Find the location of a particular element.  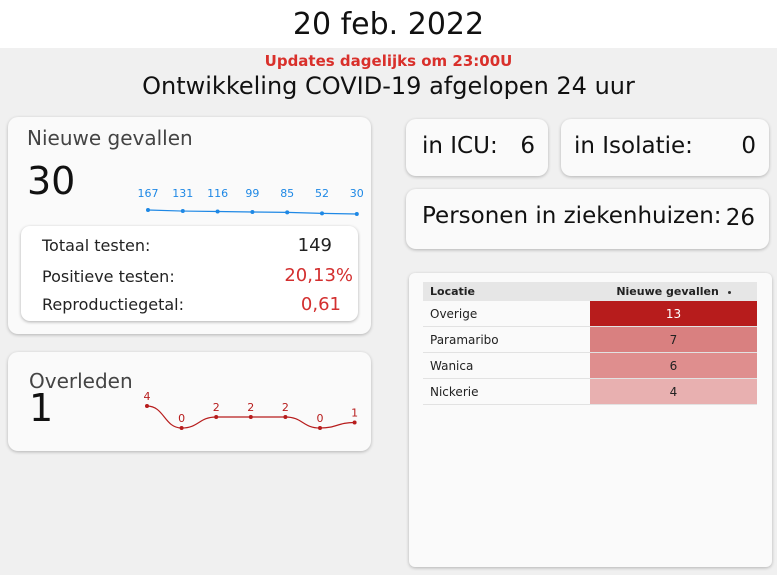

column-header-new-cases: Nieuwe gevallen is located at coordinates (673, 291).